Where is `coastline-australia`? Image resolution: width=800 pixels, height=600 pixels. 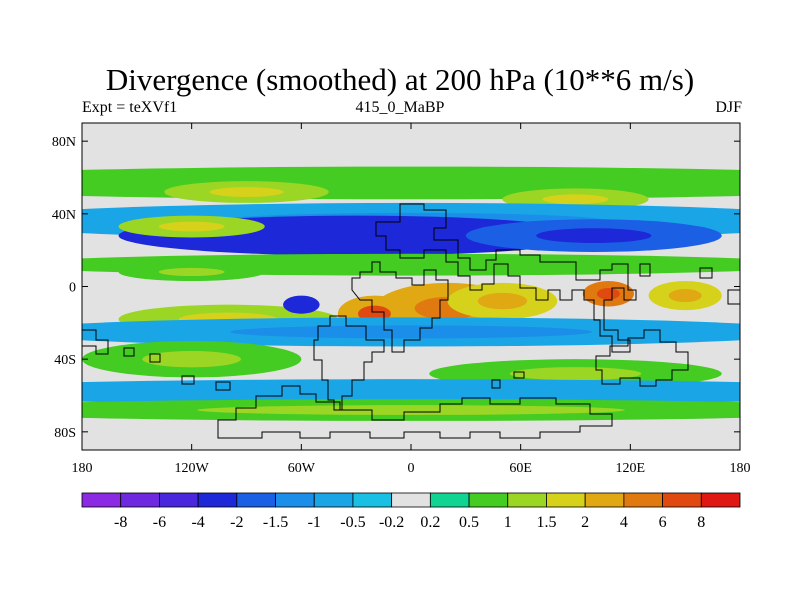 coastline-australia is located at coordinates (642, 358).